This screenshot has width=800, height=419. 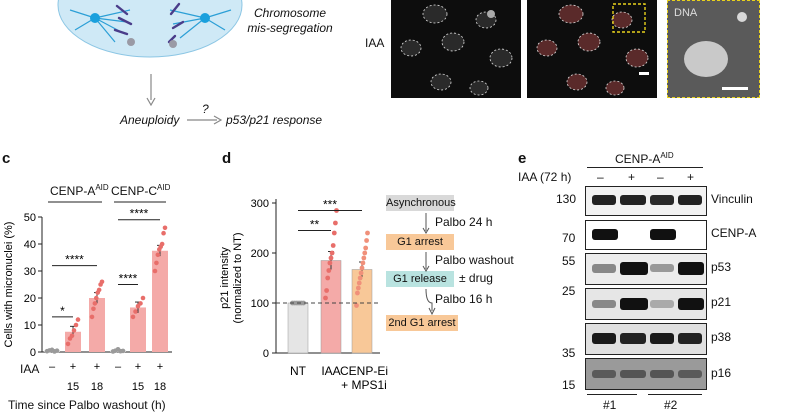 What do you see at coordinates (225, 278) in the screenshot?
I see `y-axis-label-line1: p21 intensity` at bounding box center [225, 278].